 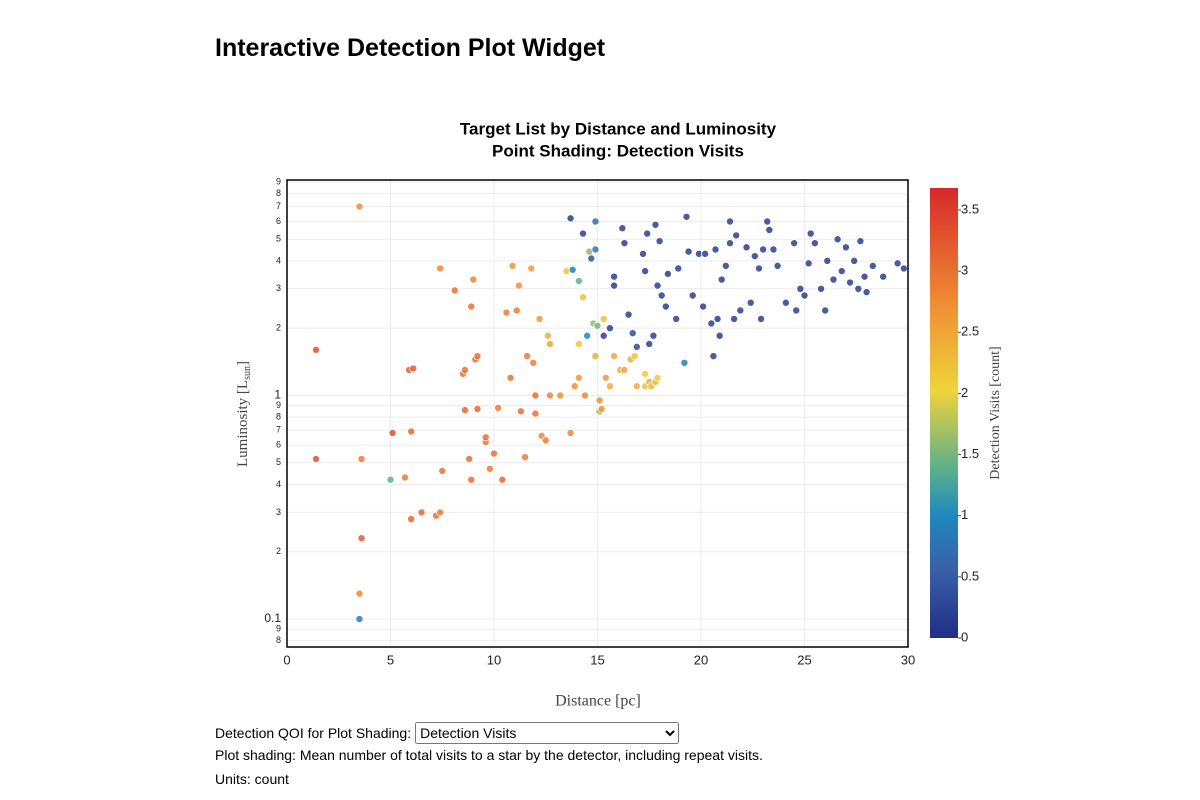 I want to click on y-axis-label: Luminosity [Lsun], so click(x=244, y=414).